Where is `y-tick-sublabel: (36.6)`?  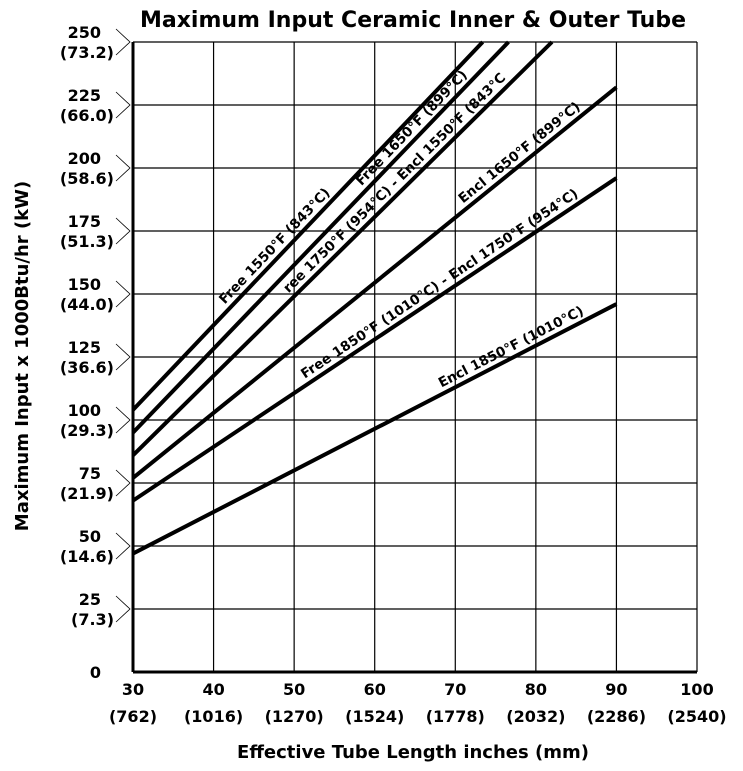
y-tick-sublabel: (36.6) is located at coordinates (87, 367).